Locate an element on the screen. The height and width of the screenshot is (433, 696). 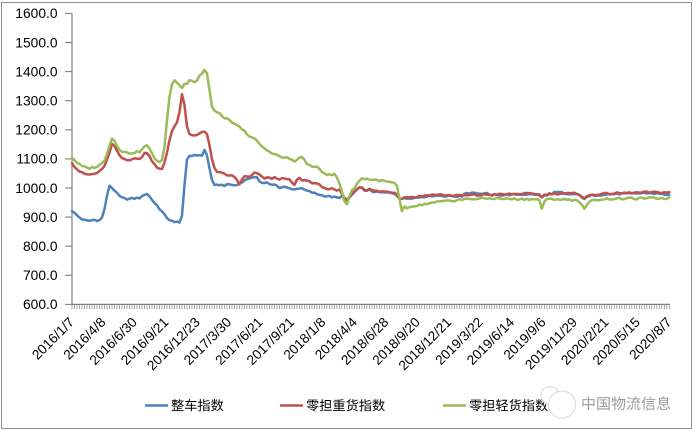
watermark-text is located at coordinates (626, 403).